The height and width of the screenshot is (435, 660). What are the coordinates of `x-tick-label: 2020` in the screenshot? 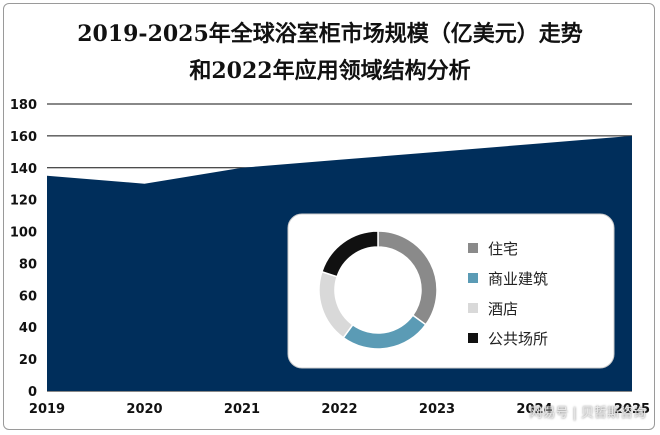 It's located at (144, 409).